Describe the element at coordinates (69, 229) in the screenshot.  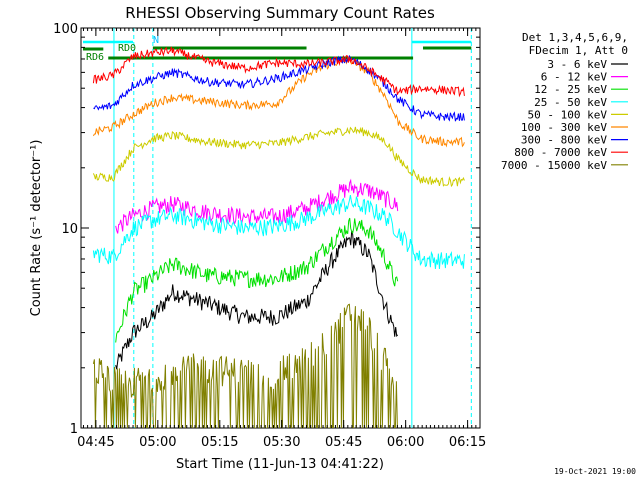
I see `y-tick-label: 10` at that location.